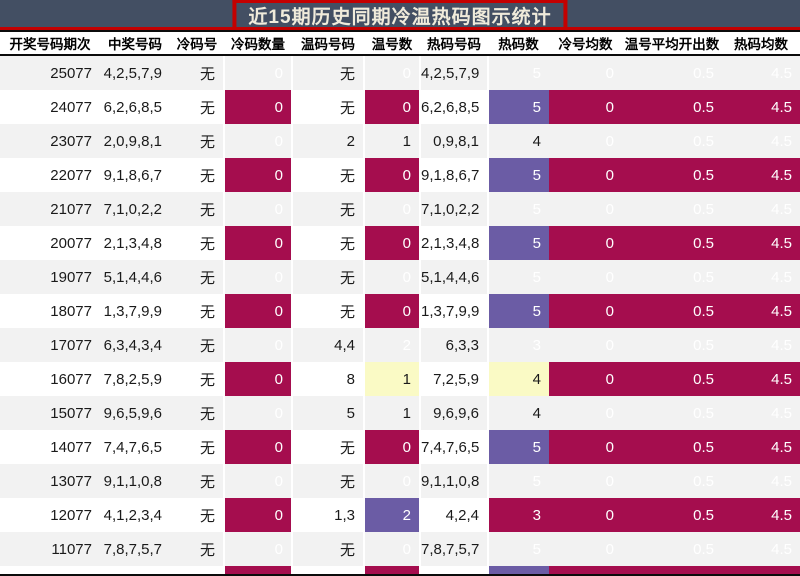 The image size is (800, 576). I want to click on table-row: 12077 4,1,2,3,4 无 0 1,3 2 4,2,4 3 0 0.5 4.5, so click(400, 515).